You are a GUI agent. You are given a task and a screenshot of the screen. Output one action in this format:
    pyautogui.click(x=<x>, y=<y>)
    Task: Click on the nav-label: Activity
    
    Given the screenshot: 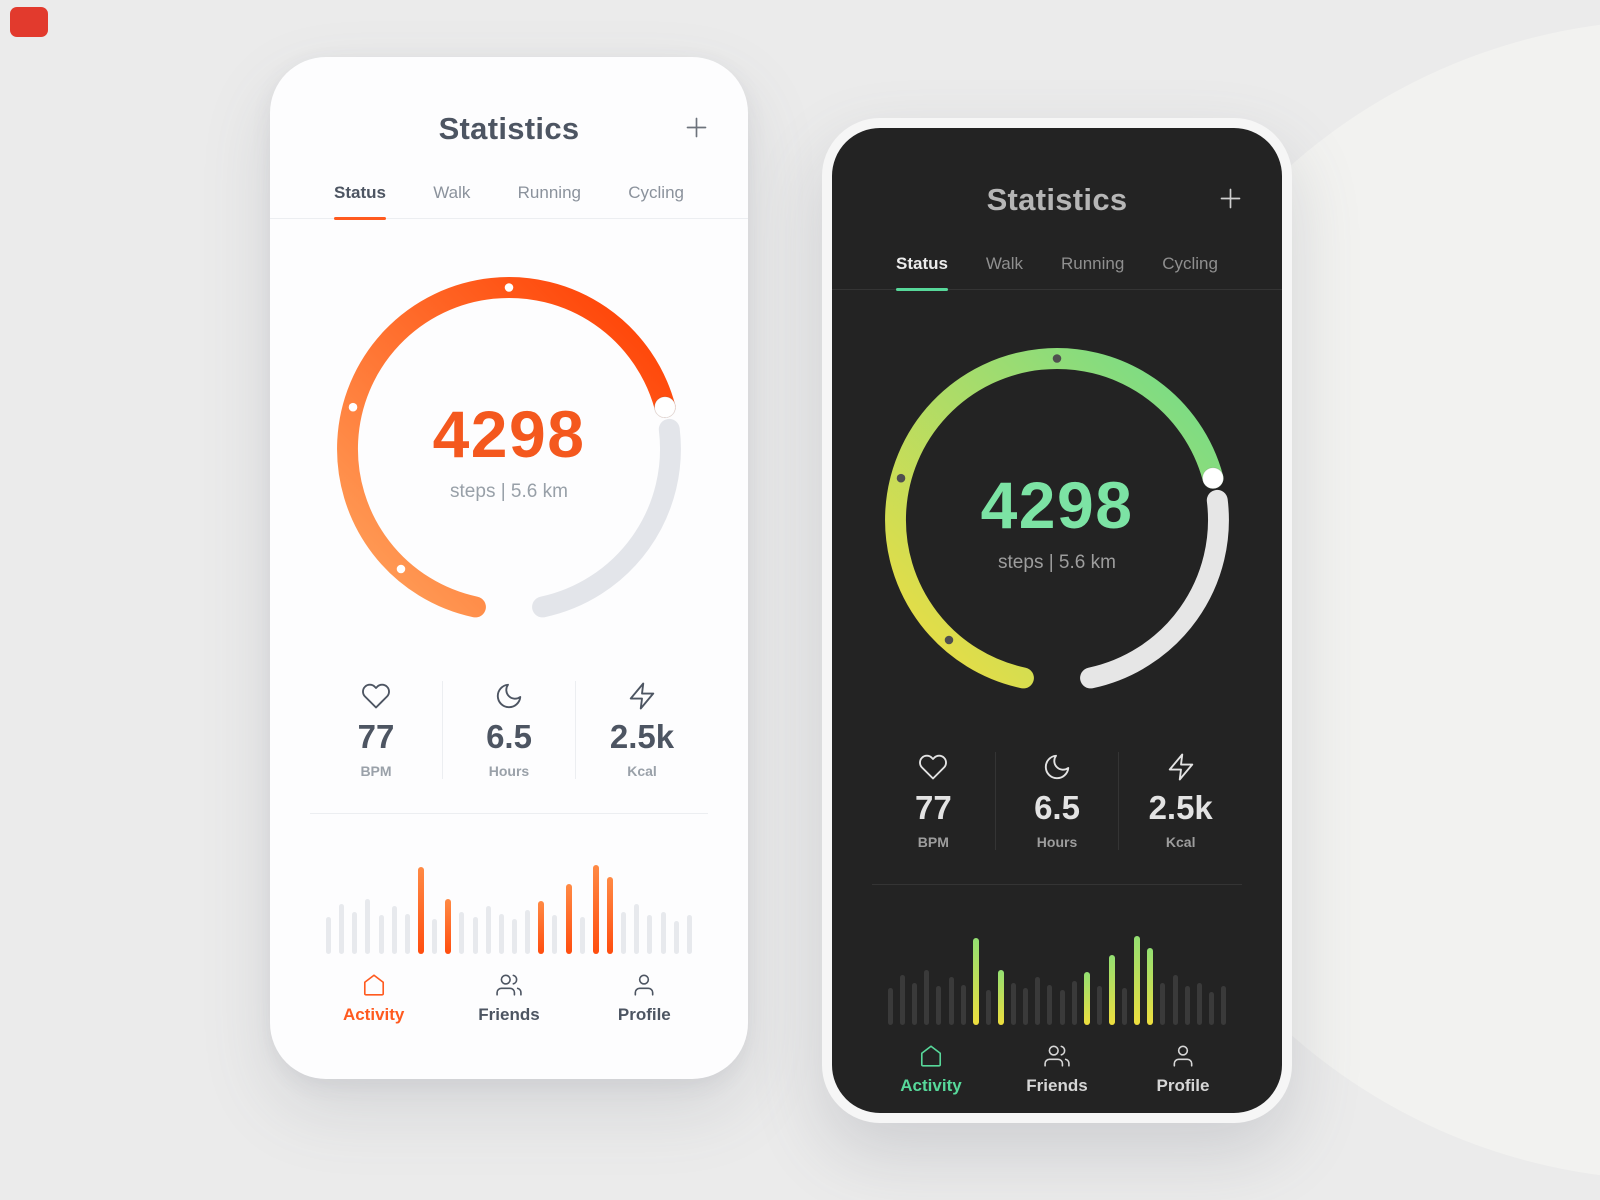 What is the action you would take?
    pyautogui.click(x=373, y=1014)
    